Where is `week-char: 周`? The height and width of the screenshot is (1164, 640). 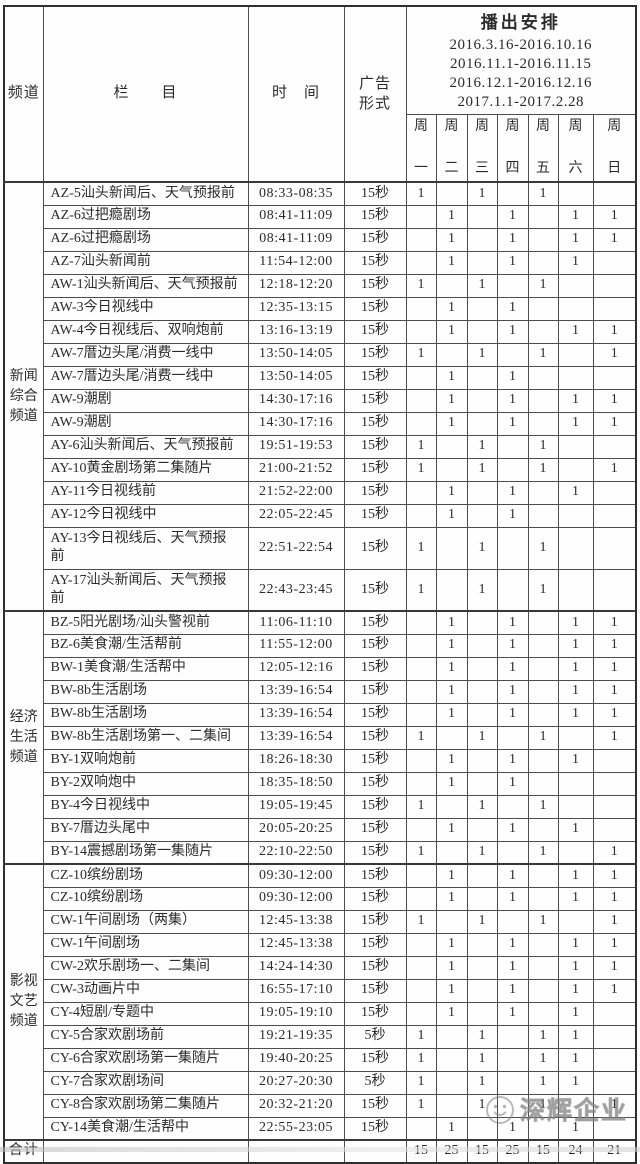 week-char: 周 is located at coordinates (614, 126).